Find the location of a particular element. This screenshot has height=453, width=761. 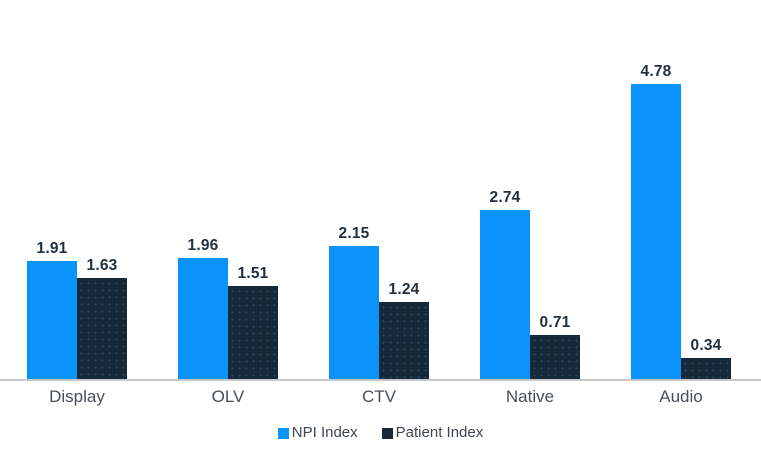

x-axis-label-native: Native is located at coordinates (530, 396).